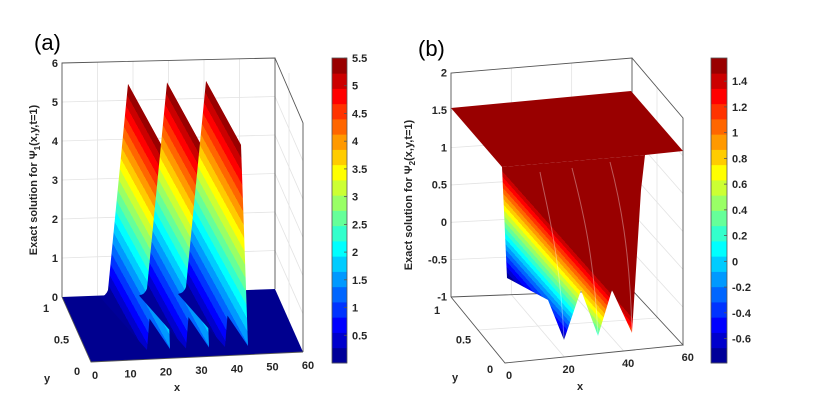  I want to click on colorbar-tick-label: 0.5, so click(359, 336).